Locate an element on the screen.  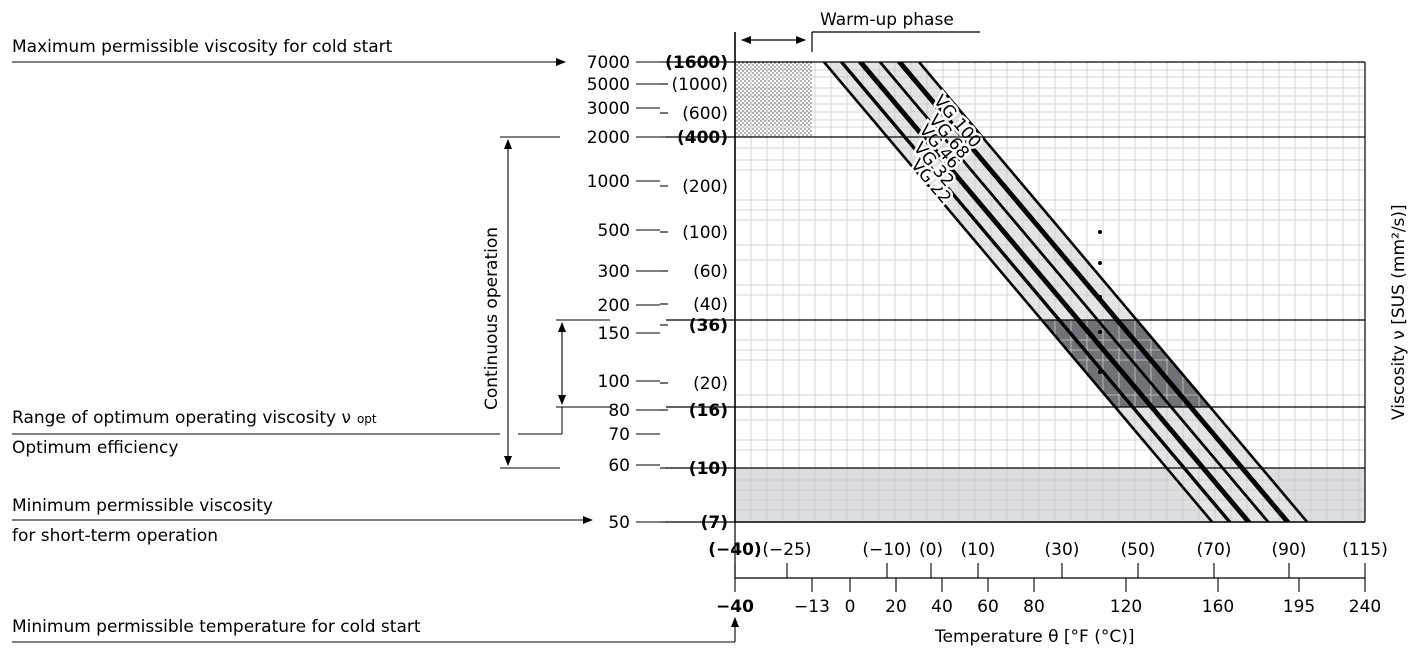
y-sus-tick: 3000 is located at coordinates (608, 109).